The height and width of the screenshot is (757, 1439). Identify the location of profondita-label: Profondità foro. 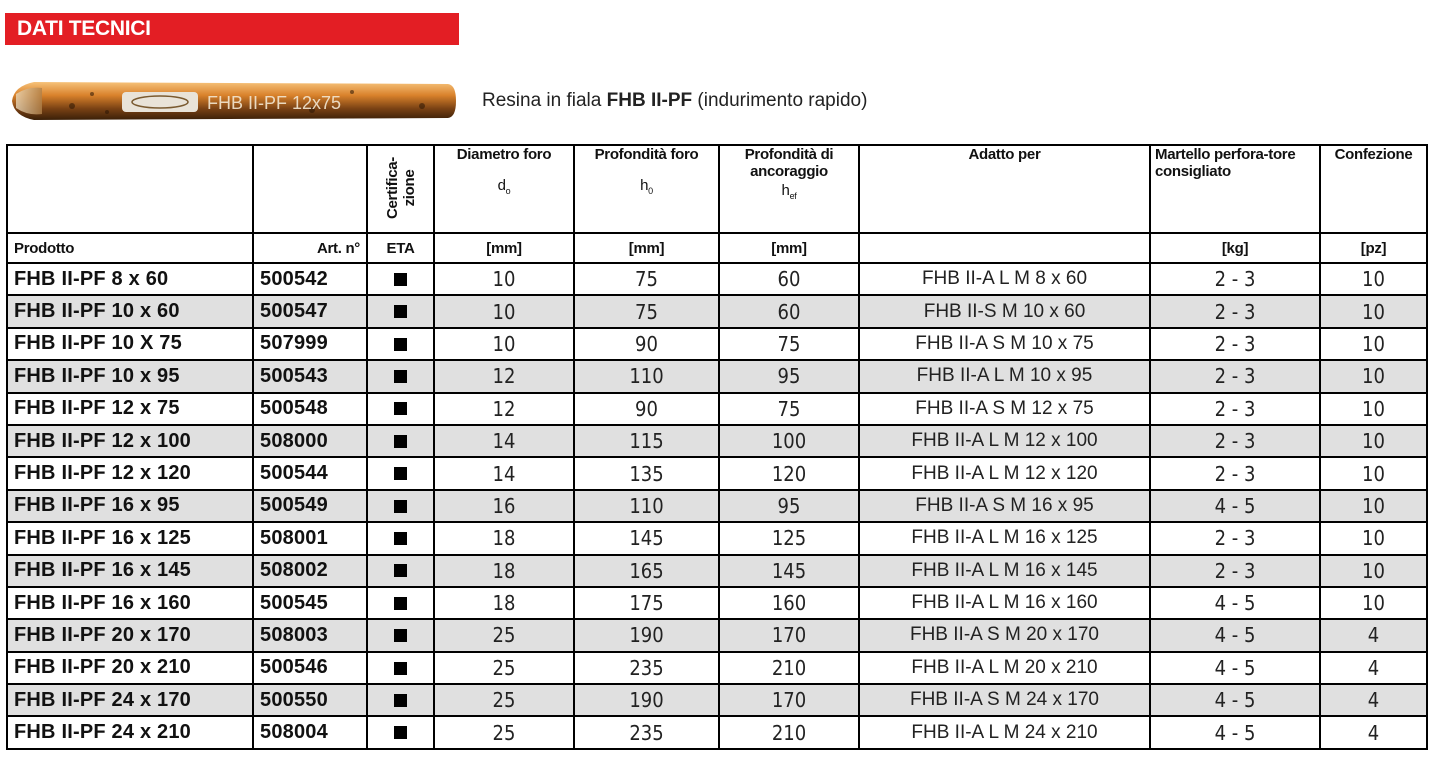
(646, 154).